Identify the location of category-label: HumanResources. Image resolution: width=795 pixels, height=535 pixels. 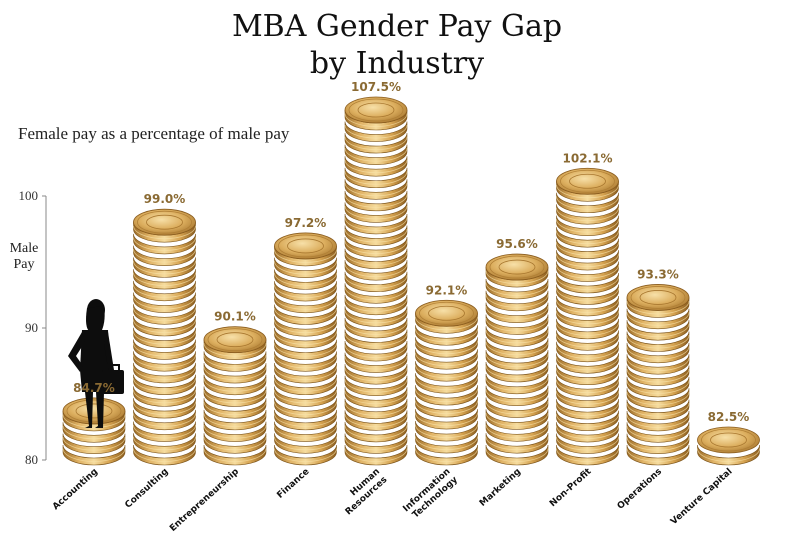
(363, 492).